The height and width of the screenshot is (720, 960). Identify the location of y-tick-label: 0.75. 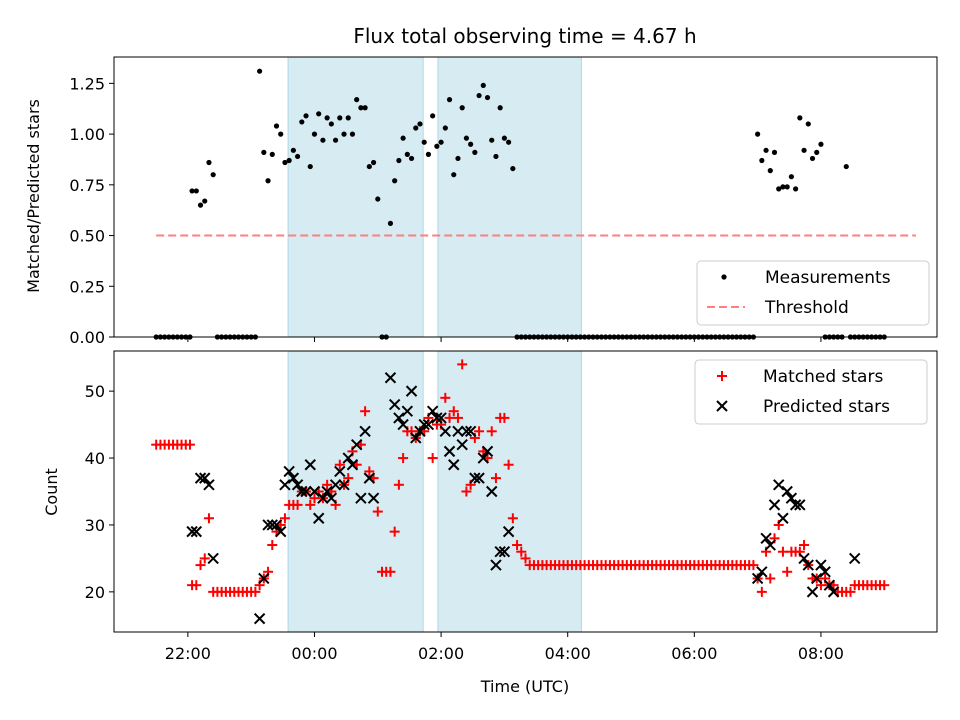
(87, 185).